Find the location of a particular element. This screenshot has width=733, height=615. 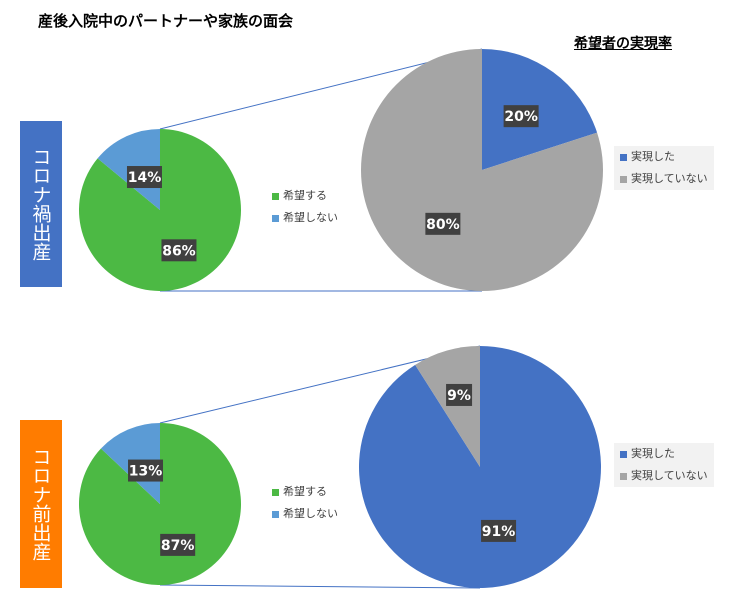

data-label-no-wish: 14% is located at coordinates (145, 178).